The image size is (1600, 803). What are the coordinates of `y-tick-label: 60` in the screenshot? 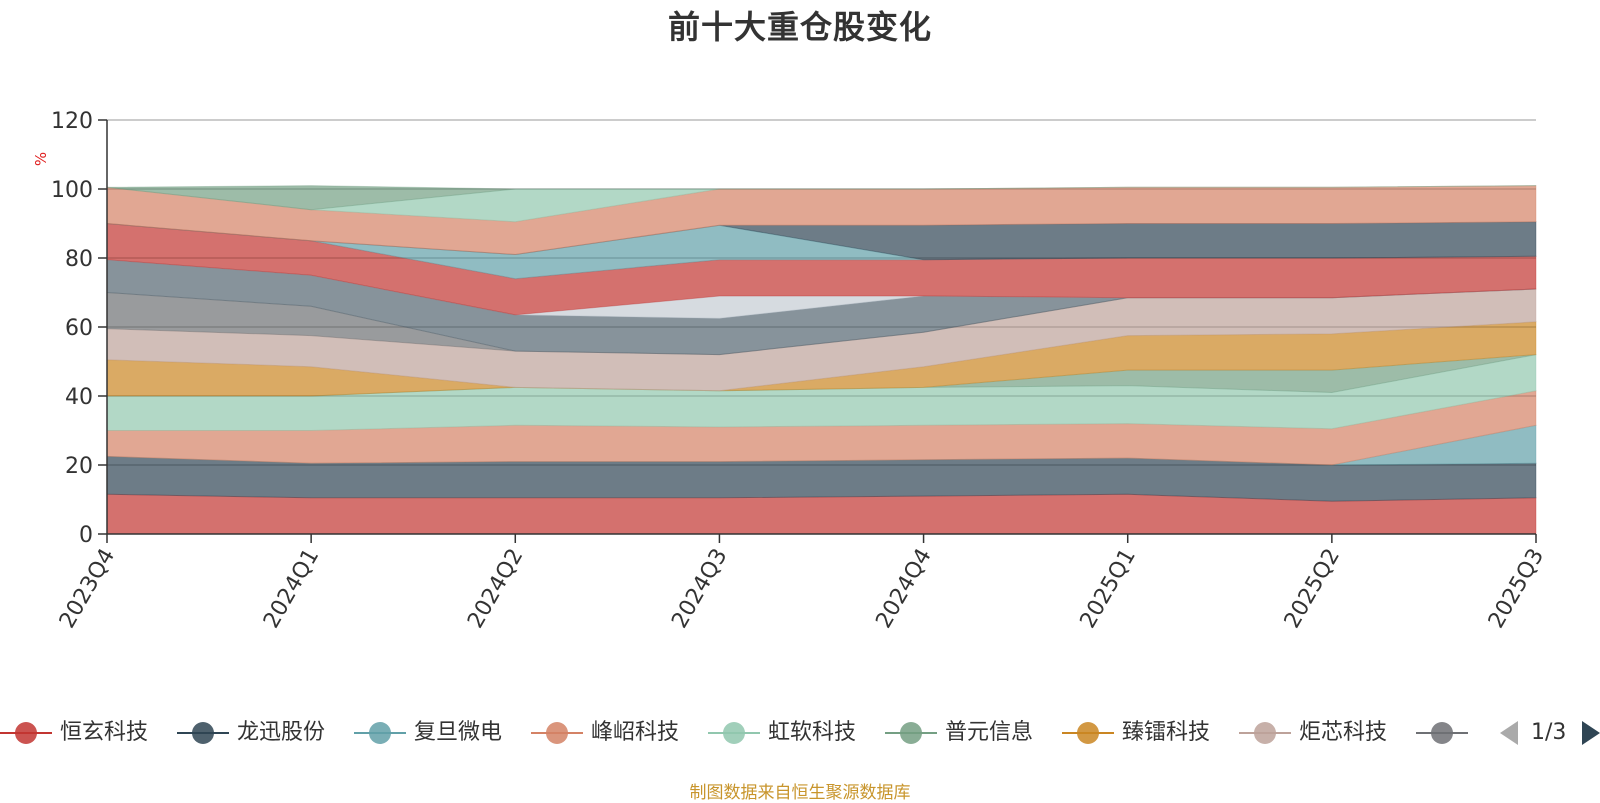 It's located at (79, 328).